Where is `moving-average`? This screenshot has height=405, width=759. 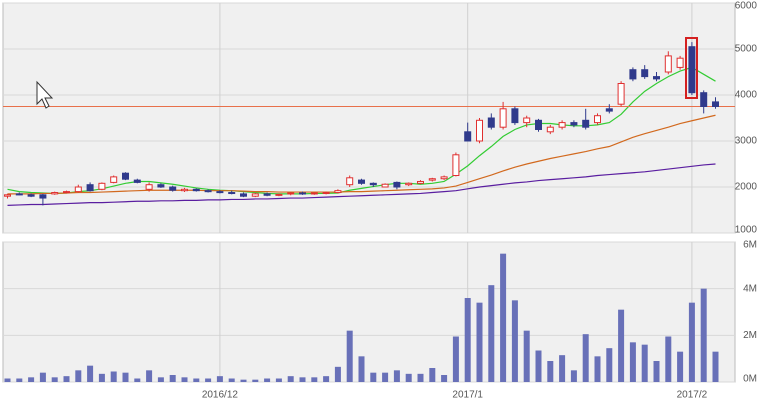
moving-average is located at coordinates (361, 184).